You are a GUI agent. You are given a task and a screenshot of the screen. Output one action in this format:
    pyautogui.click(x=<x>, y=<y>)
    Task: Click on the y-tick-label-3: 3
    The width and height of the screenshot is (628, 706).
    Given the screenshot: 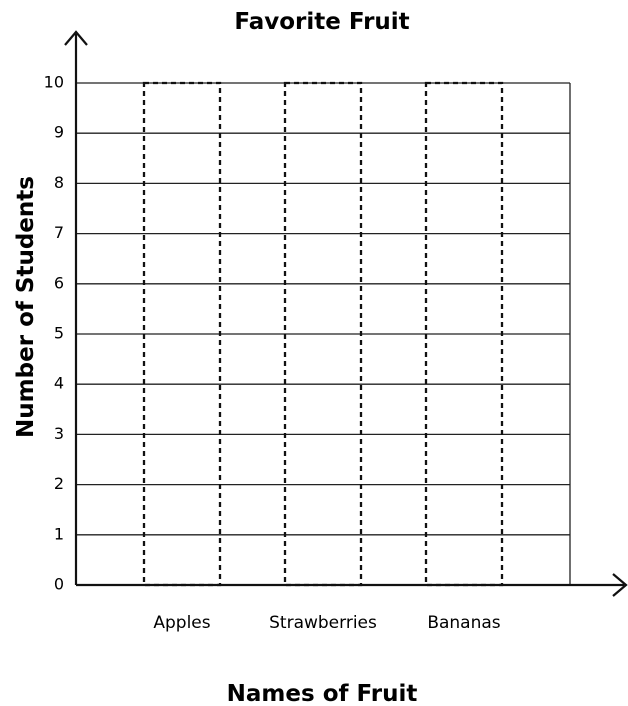 What is the action you would take?
    pyautogui.click(x=59, y=433)
    